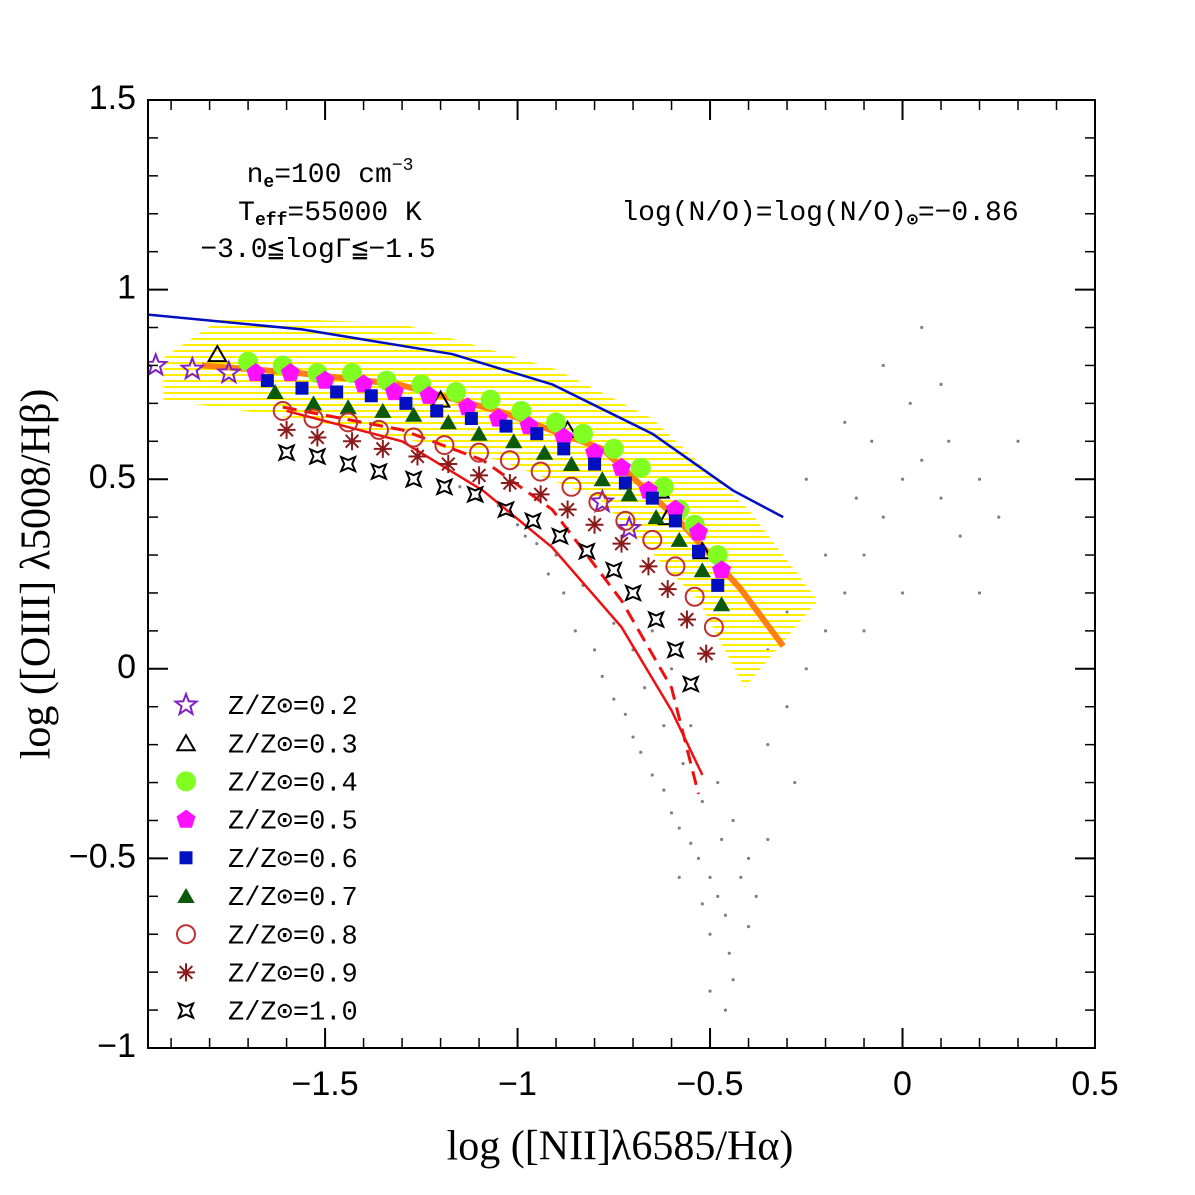 This screenshot has height=1195, width=1195. I want to click on x-tick-label: 0, so click(902, 1084).